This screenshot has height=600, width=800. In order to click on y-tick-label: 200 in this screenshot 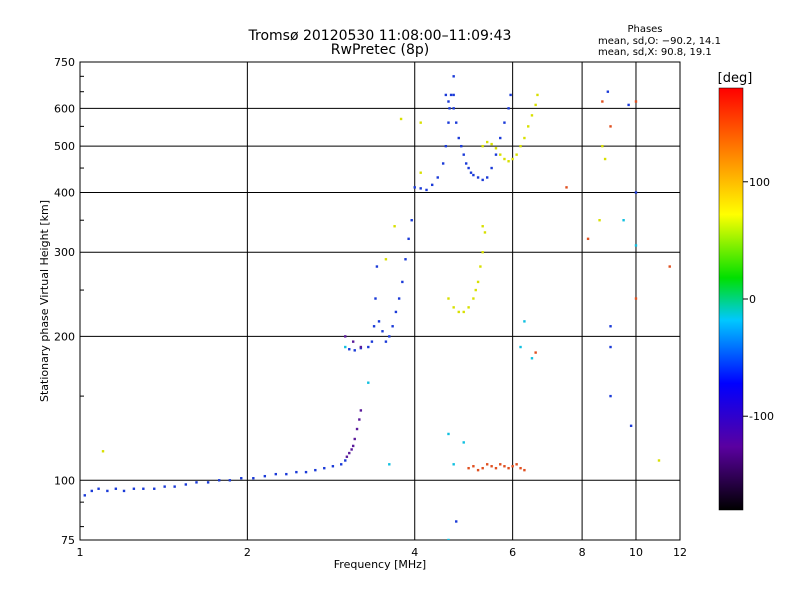, I will do `click(64, 336)`.